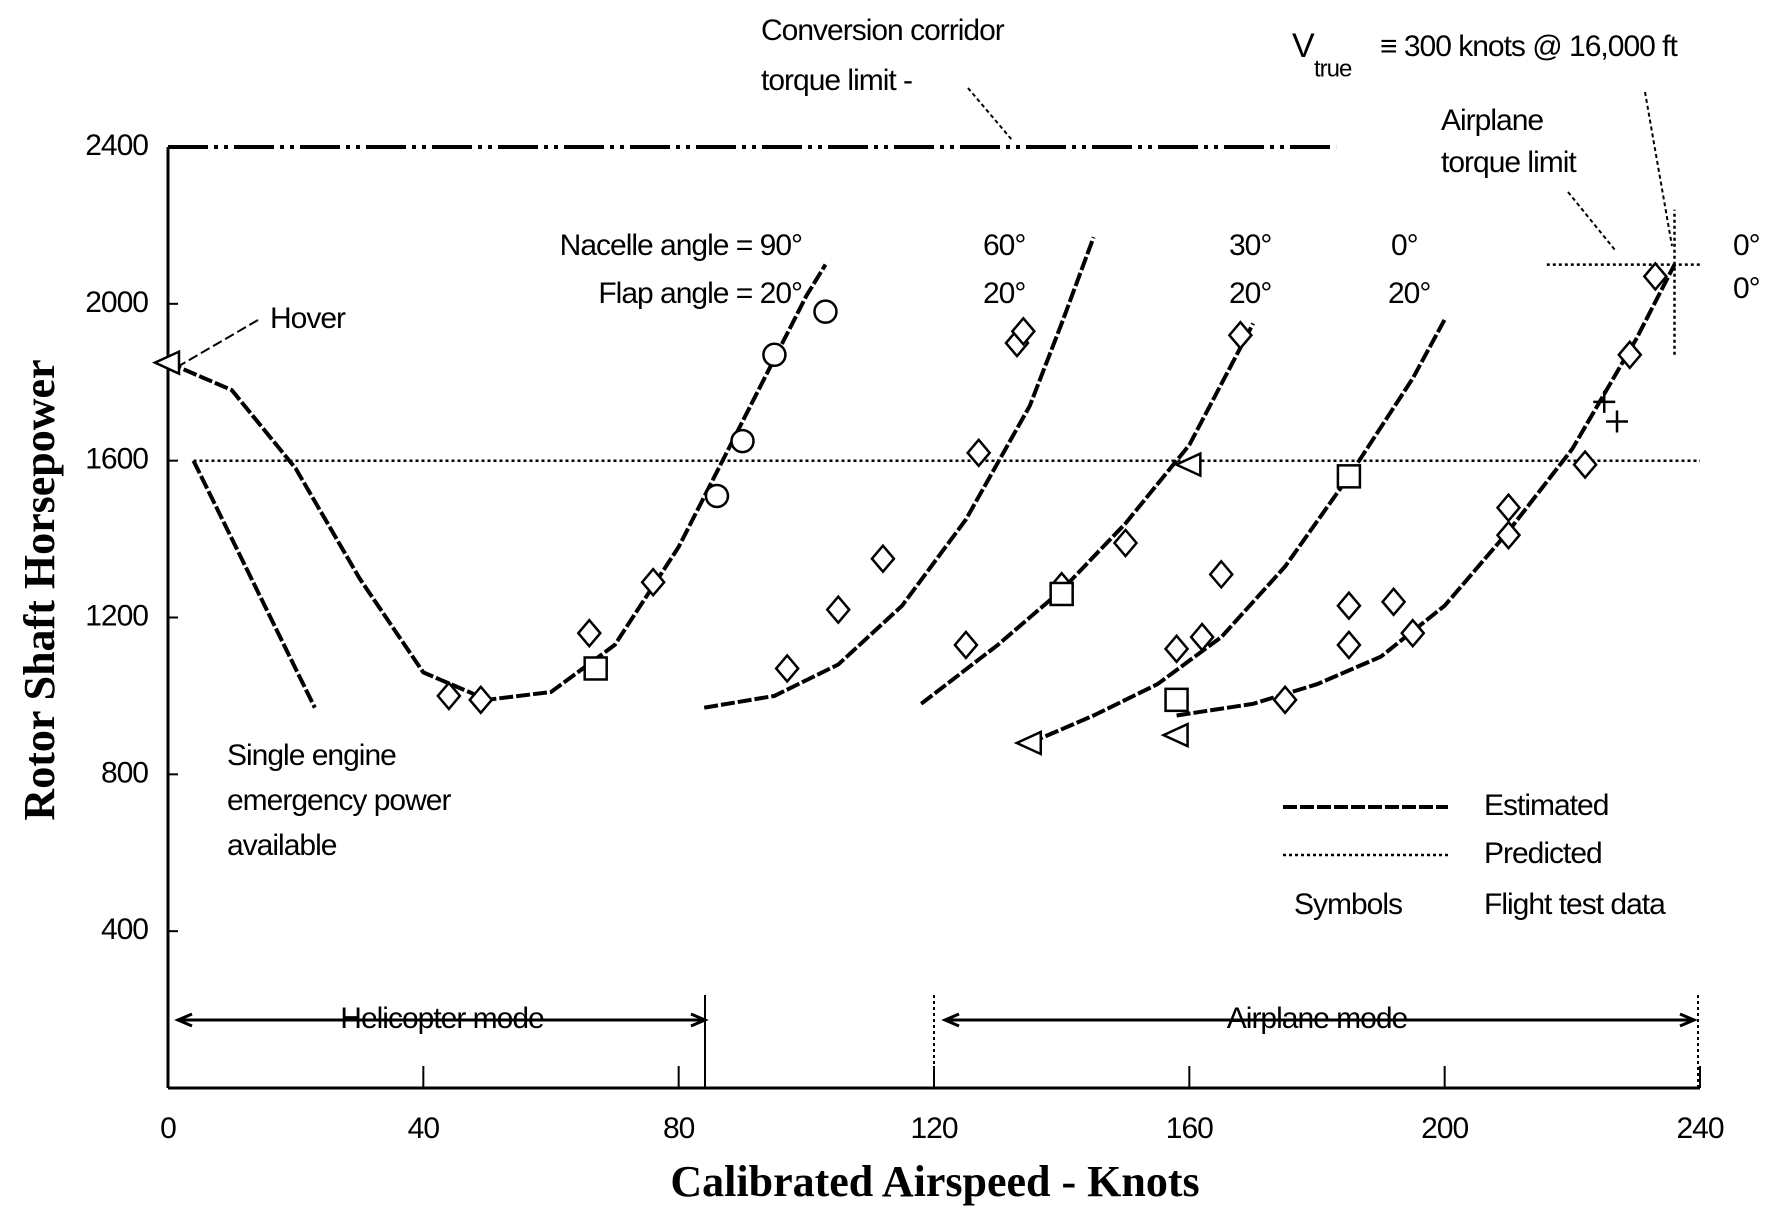 The image size is (1767, 1208). I want to click on x-tick-label: 40, so click(424, 1128).